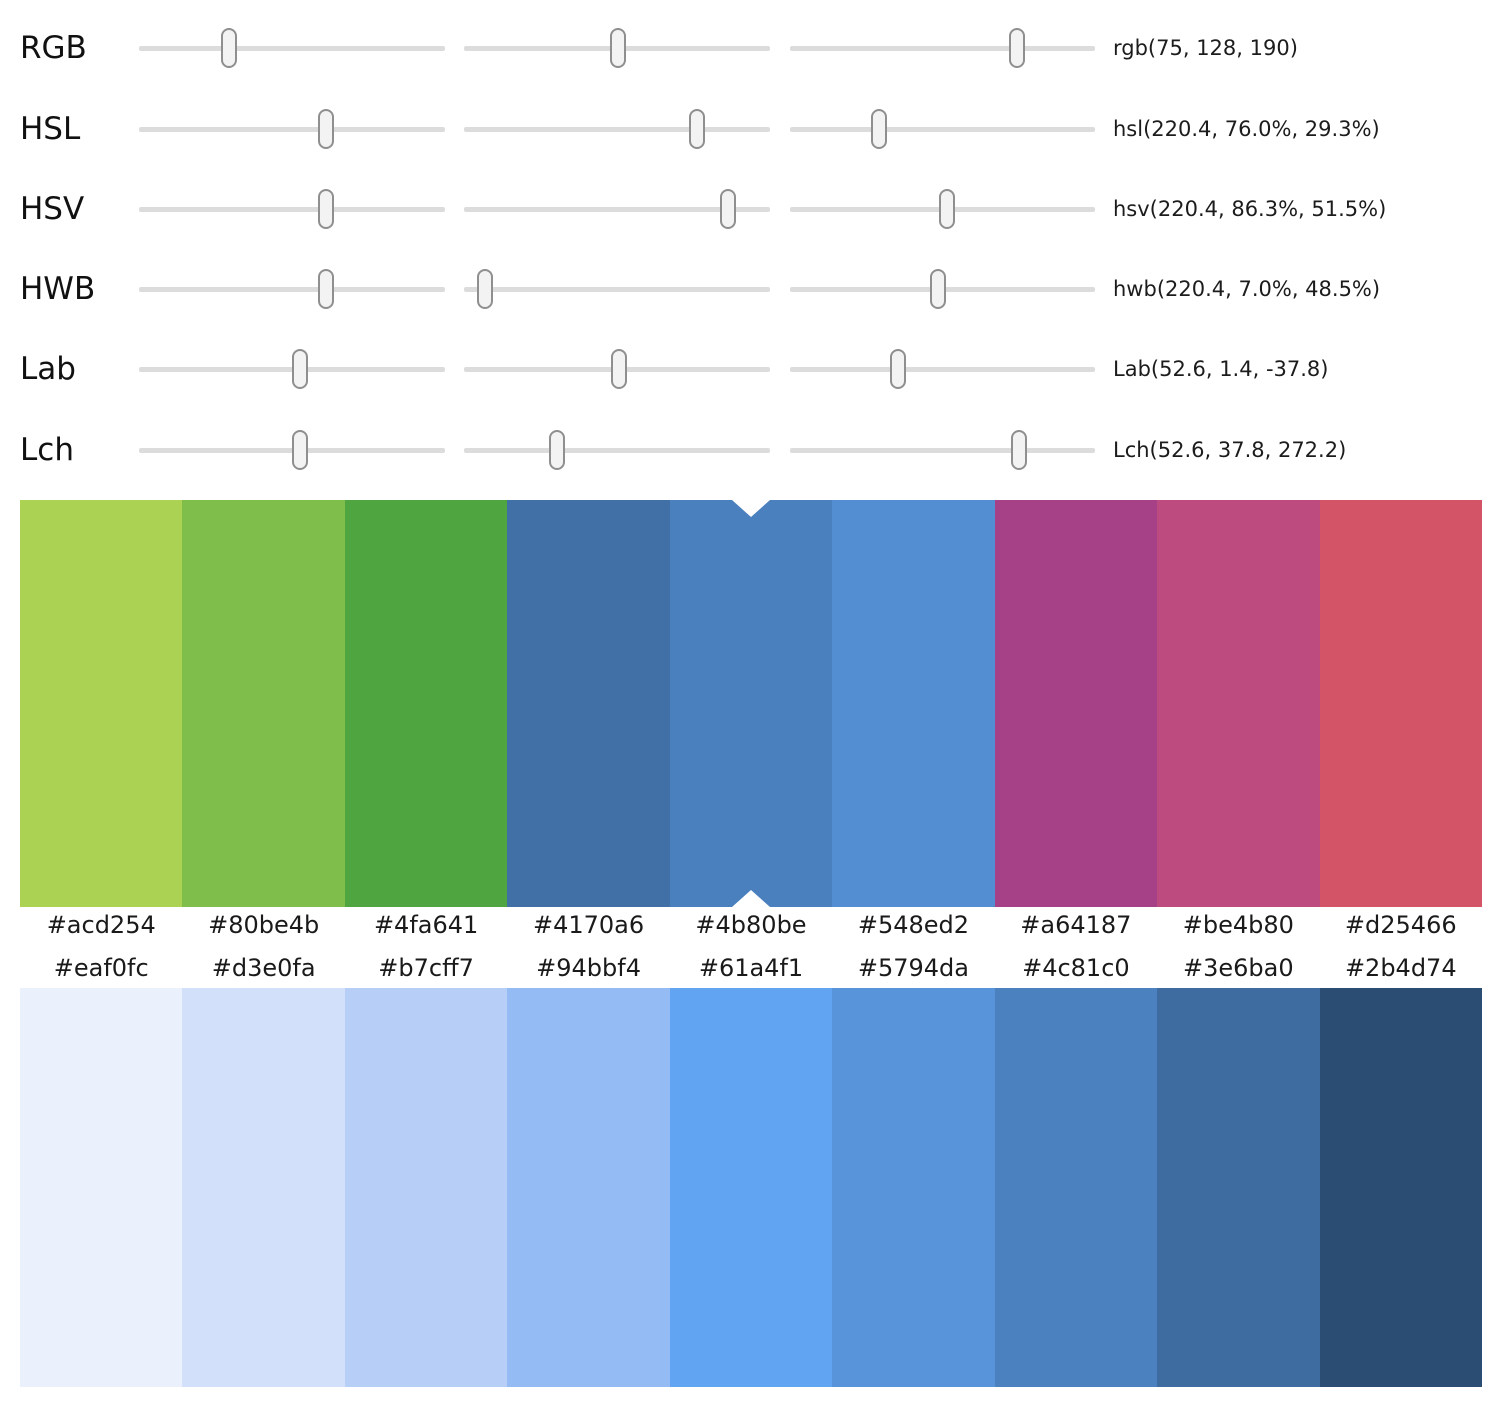 The image size is (1501, 1415). I want to click on color-value-label: hsl(220.4, 76.0%, 29.3%), so click(1246, 129).